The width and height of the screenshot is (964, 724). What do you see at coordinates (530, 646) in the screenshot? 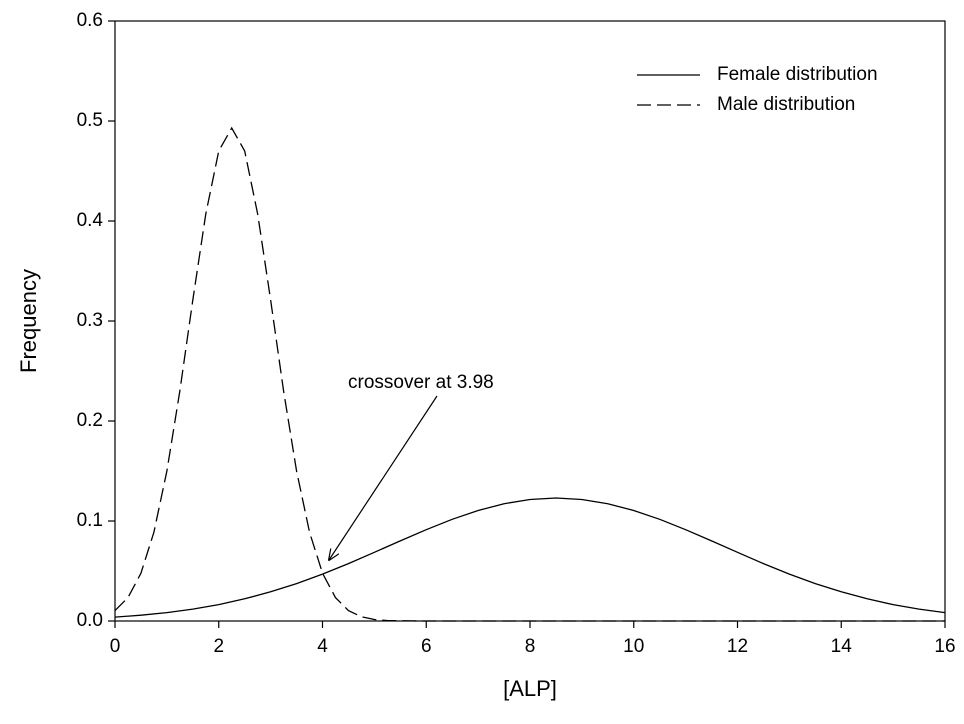
I see `x-tick-label: 8` at bounding box center [530, 646].